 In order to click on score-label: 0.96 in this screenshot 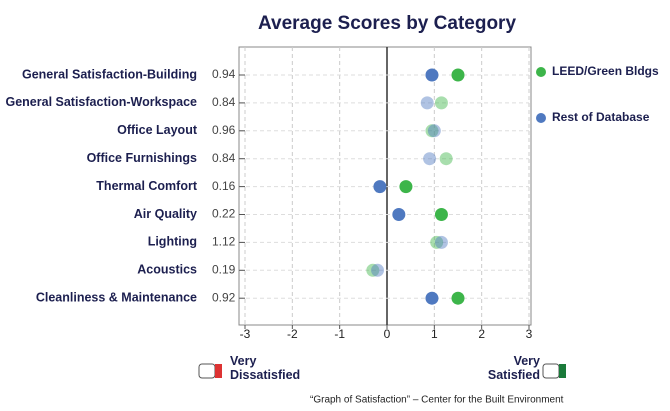, I will do `click(224, 130)`.